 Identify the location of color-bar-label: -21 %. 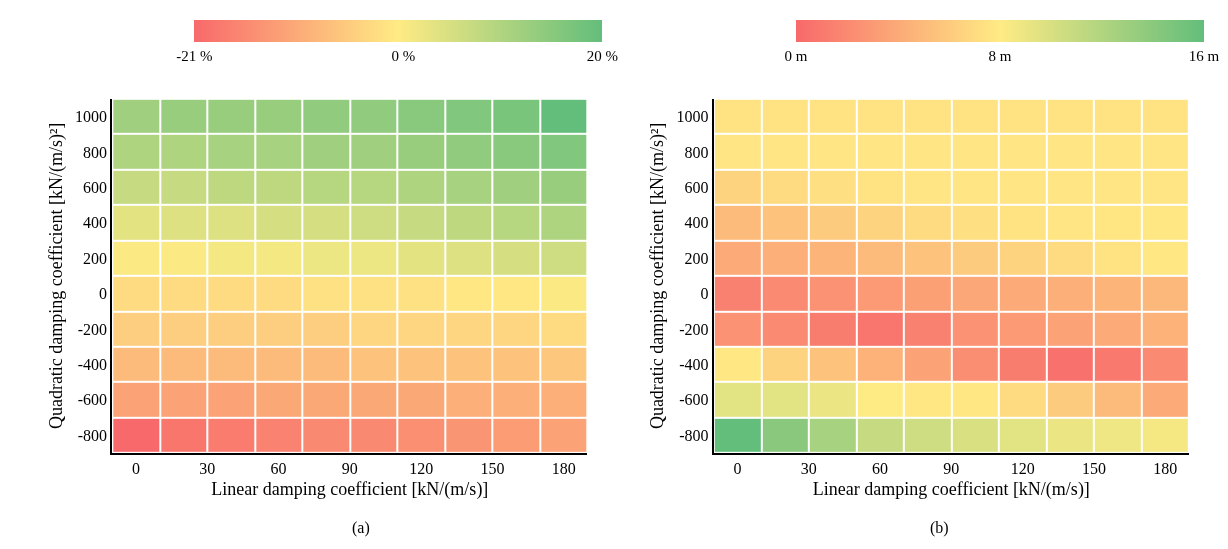
(194, 55).